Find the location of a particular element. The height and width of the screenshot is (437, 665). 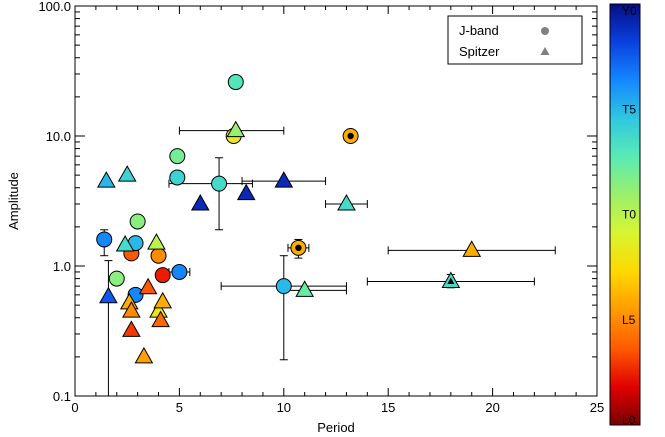

x-axis-label: Period is located at coordinates (336, 427).